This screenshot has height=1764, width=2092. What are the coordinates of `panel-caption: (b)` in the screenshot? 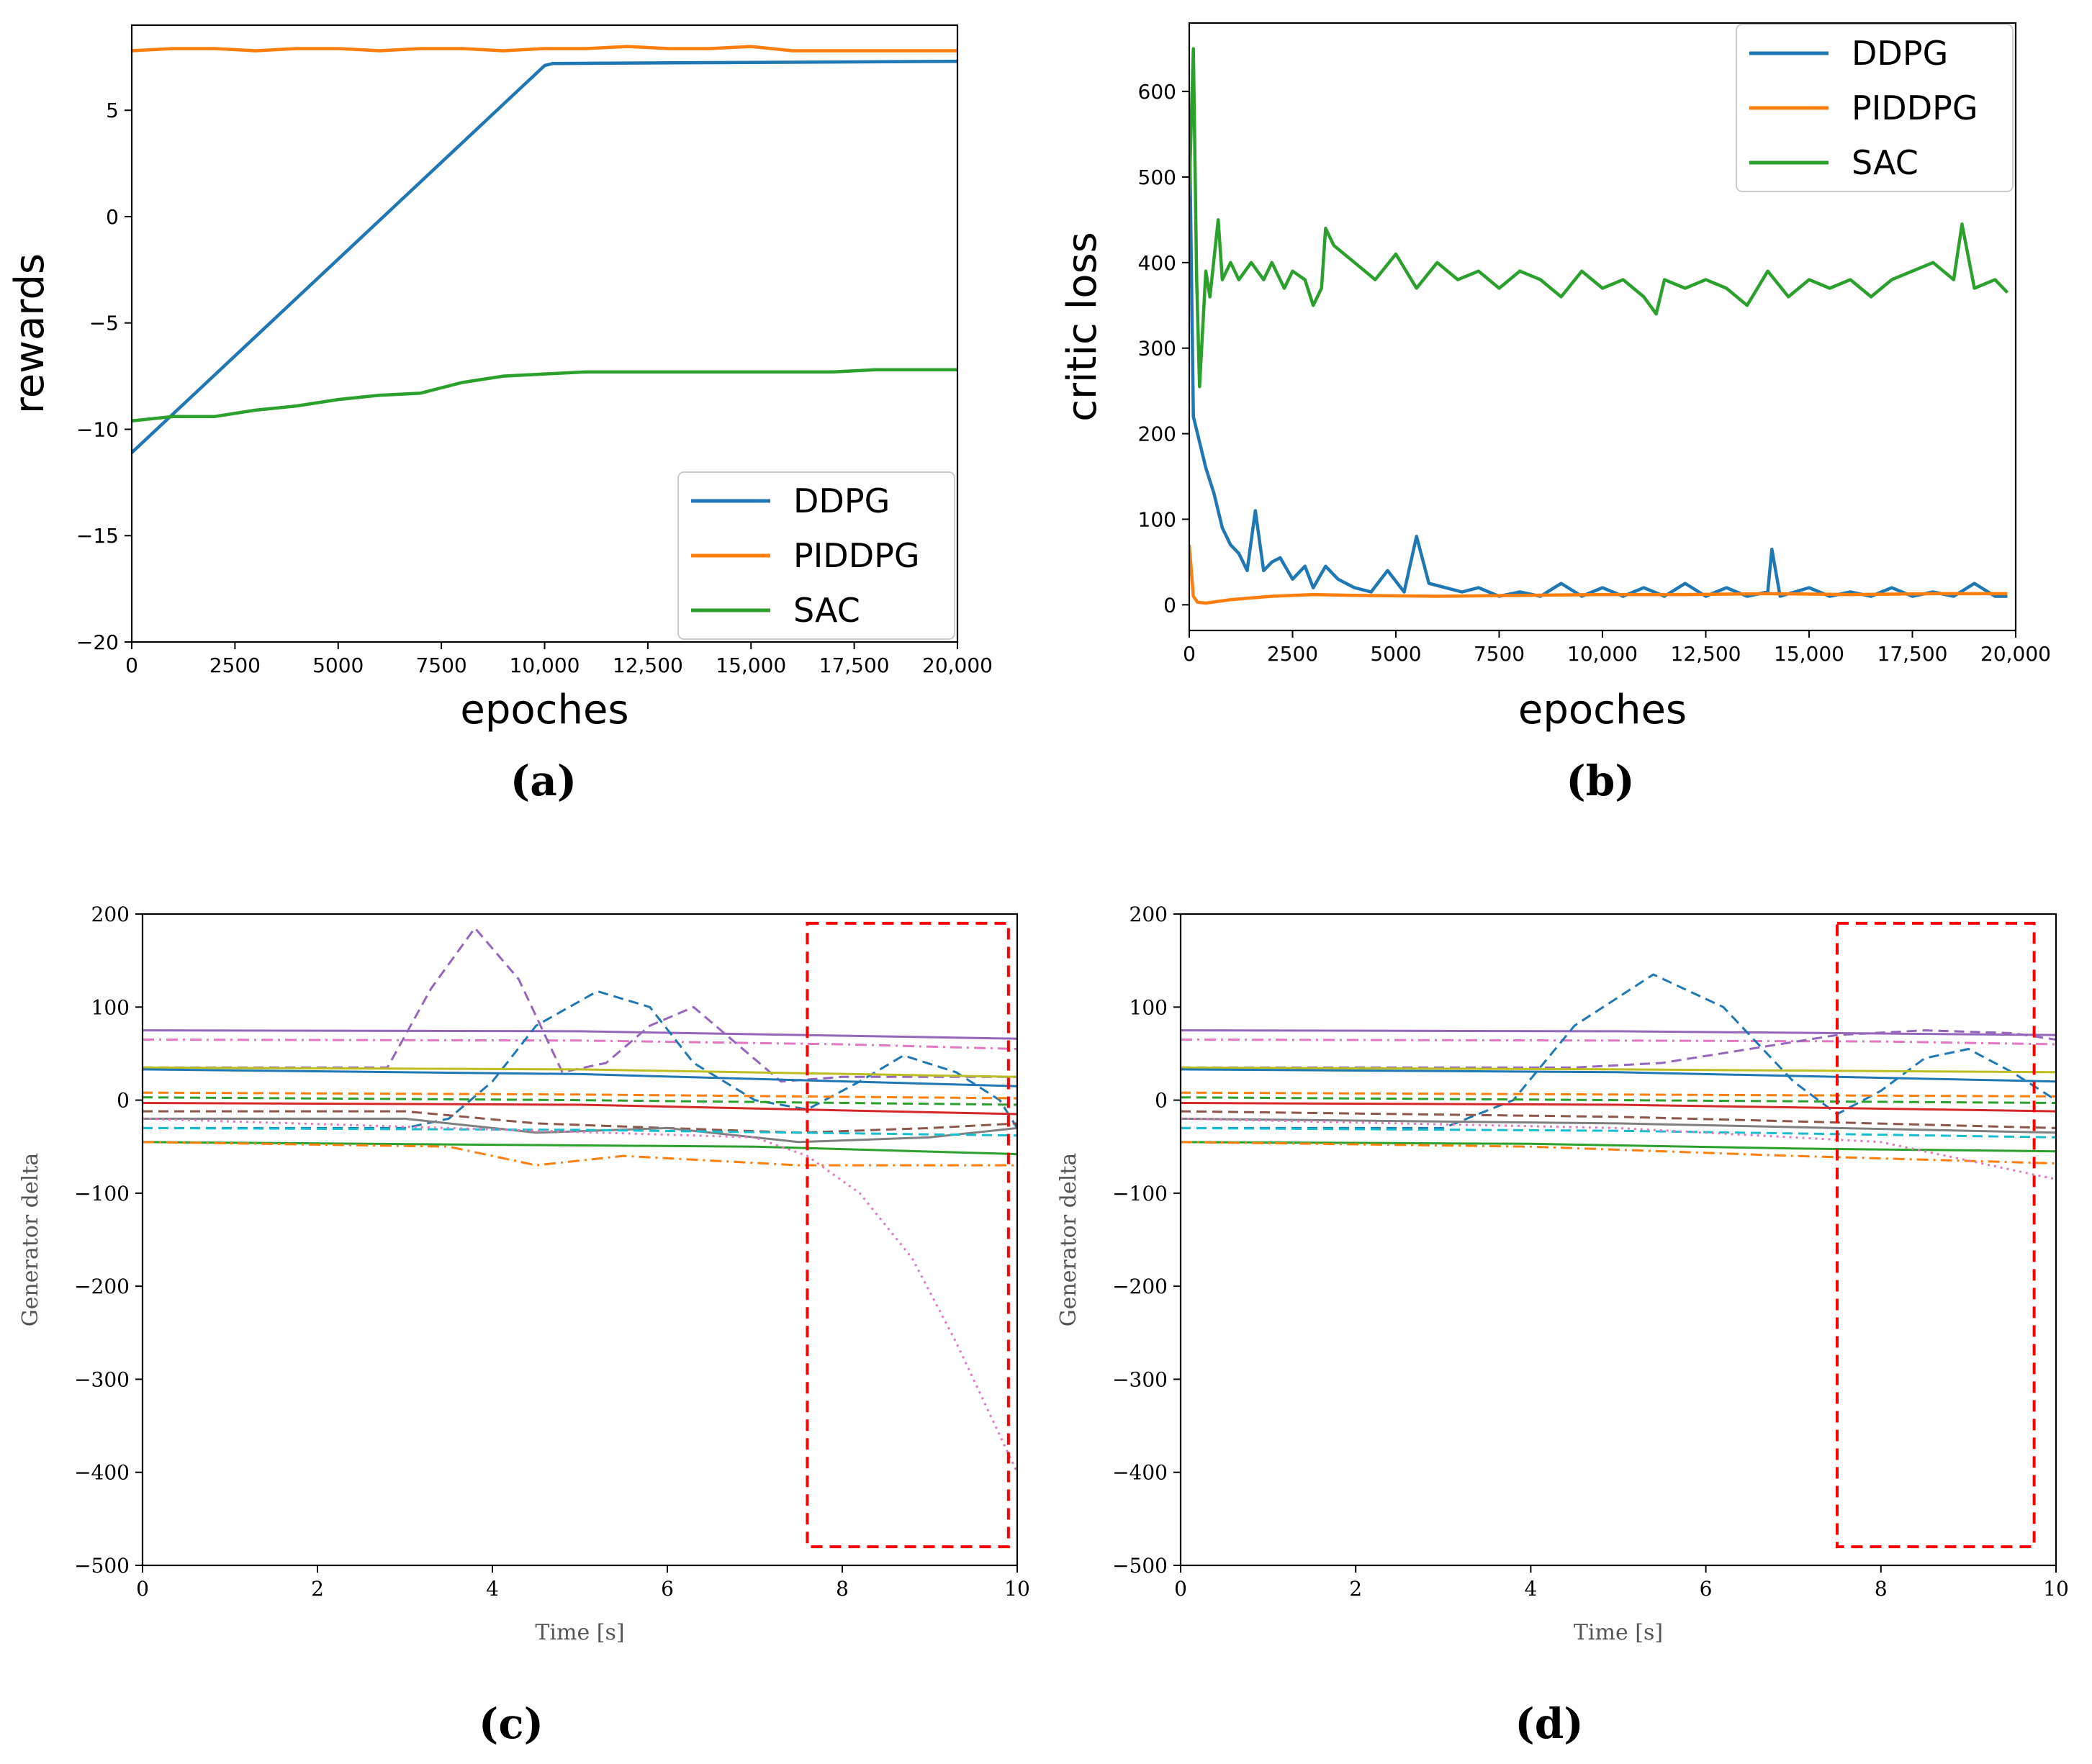 It's located at (1600, 780).